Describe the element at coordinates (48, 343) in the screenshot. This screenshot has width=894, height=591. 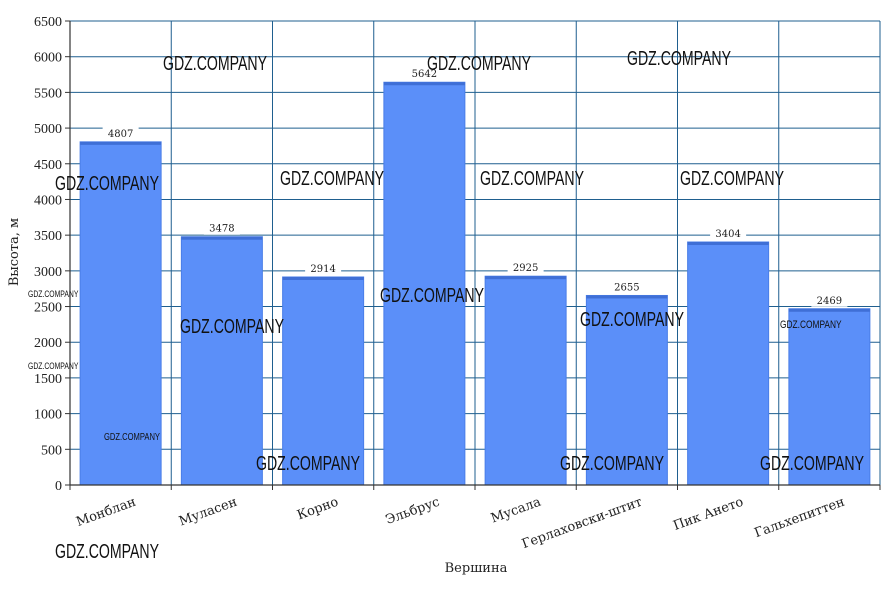
I see `y-tick-label: 2000` at that location.